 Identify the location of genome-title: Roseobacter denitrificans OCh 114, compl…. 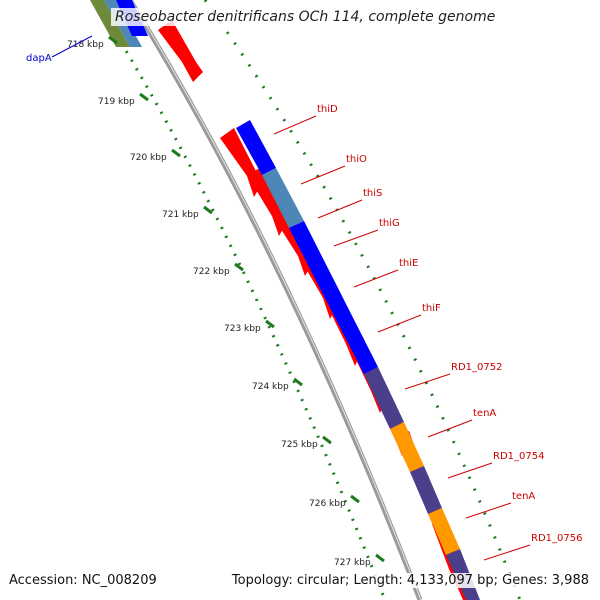
(305, 17).